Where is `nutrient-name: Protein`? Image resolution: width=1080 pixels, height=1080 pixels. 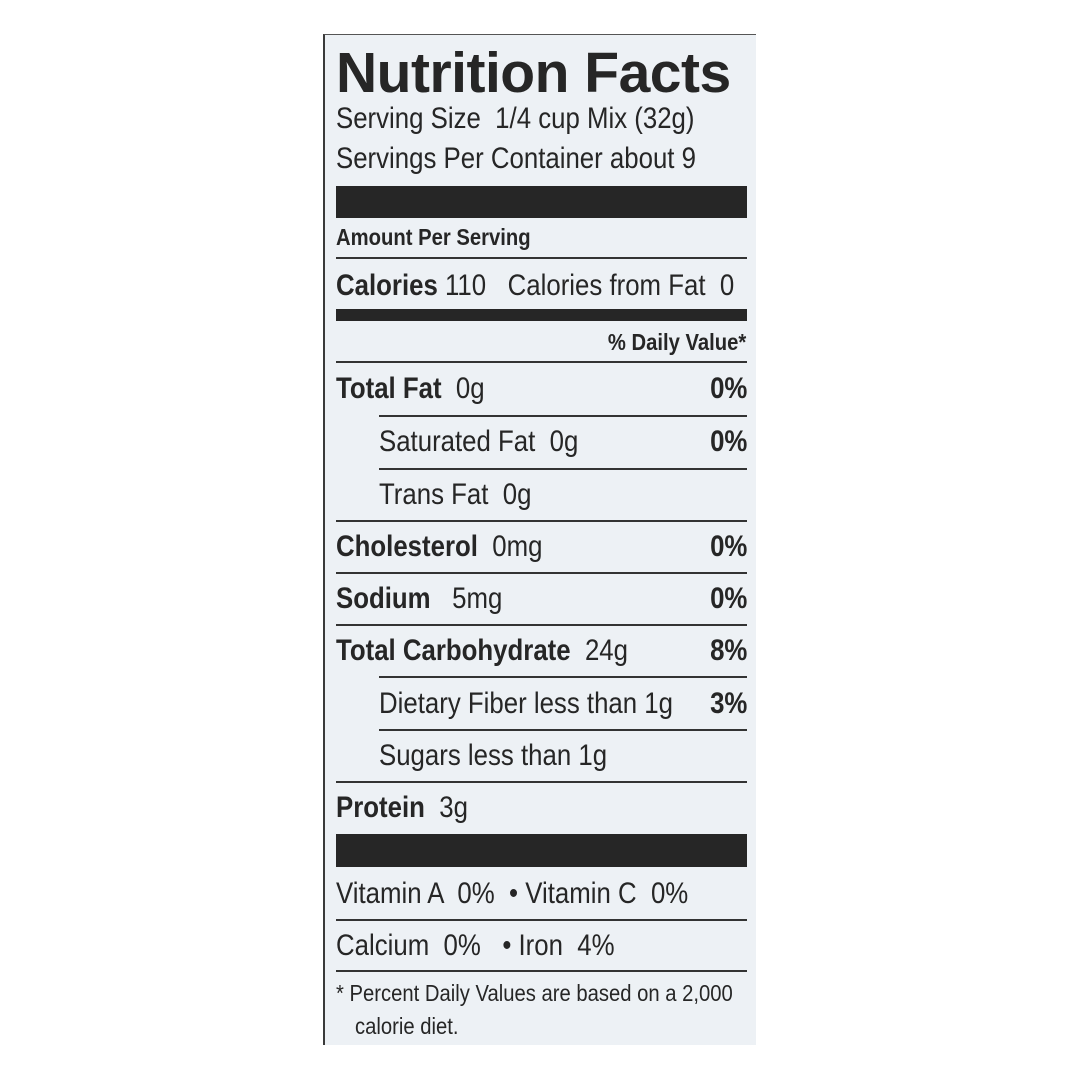 nutrient-name: Protein is located at coordinates (380, 807).